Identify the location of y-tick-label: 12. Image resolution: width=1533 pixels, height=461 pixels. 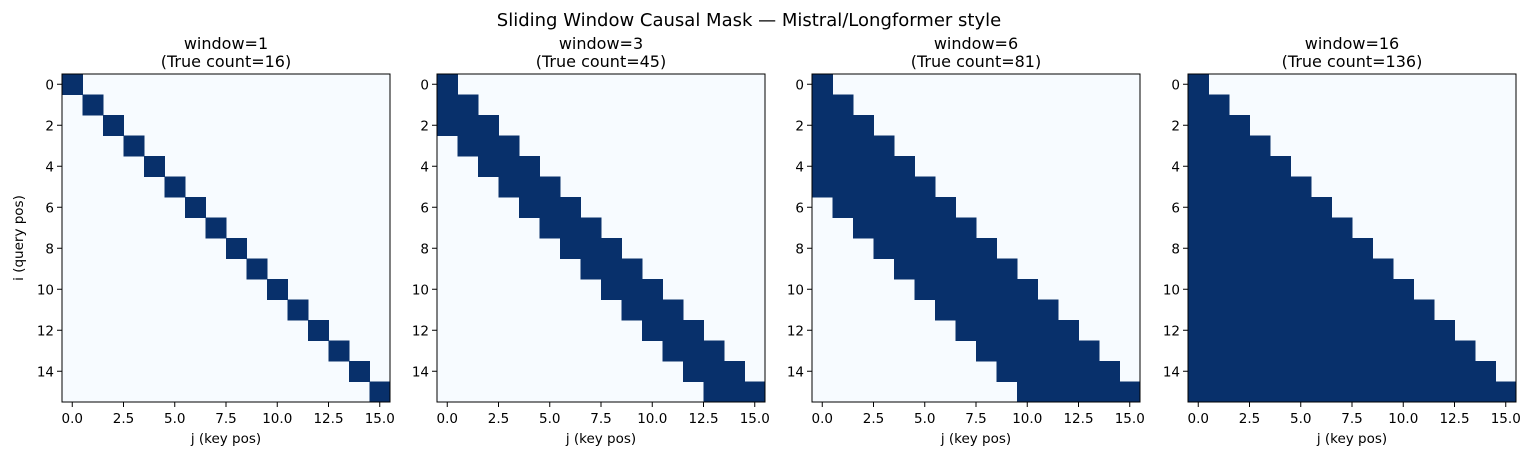
(795, 331).